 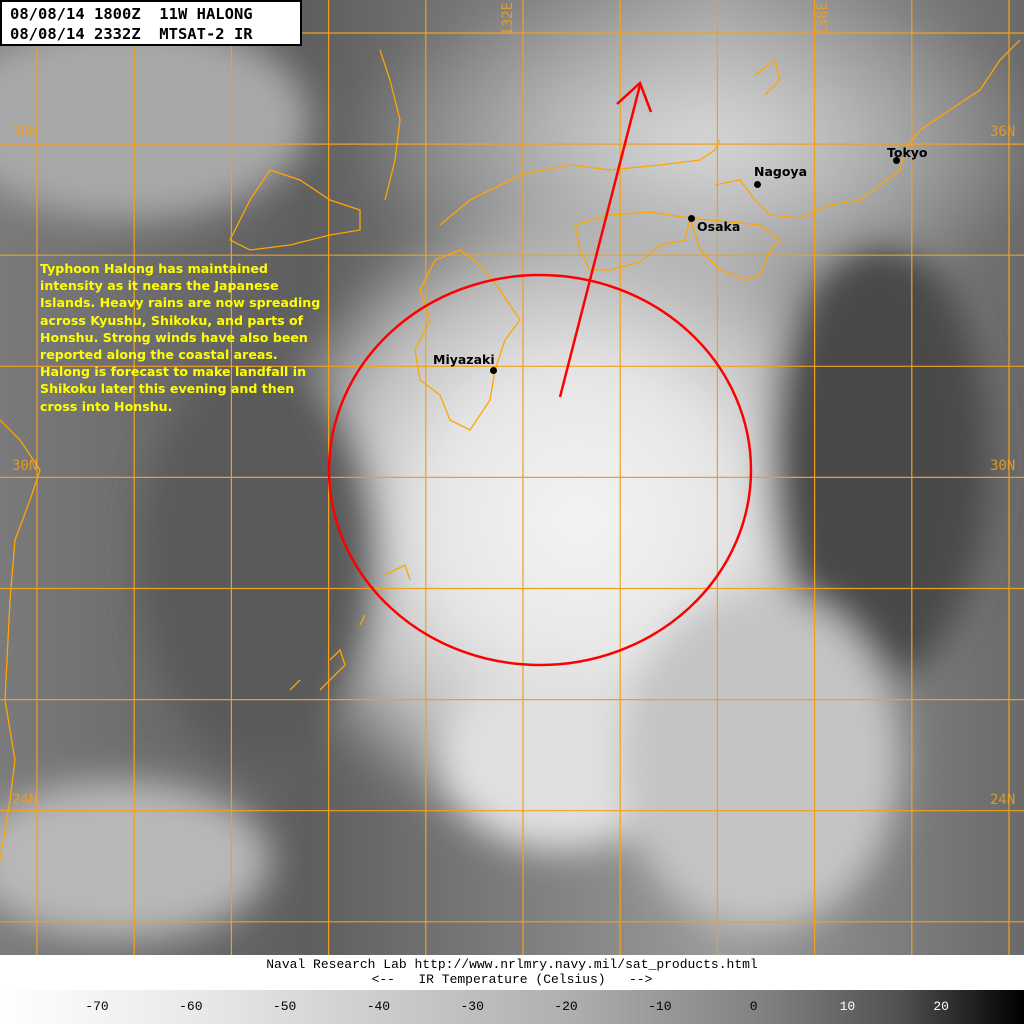 I want to click on header-line-2: 08/08/14 2332Z MTSAT-2 IR, so click(x=131, y=34).